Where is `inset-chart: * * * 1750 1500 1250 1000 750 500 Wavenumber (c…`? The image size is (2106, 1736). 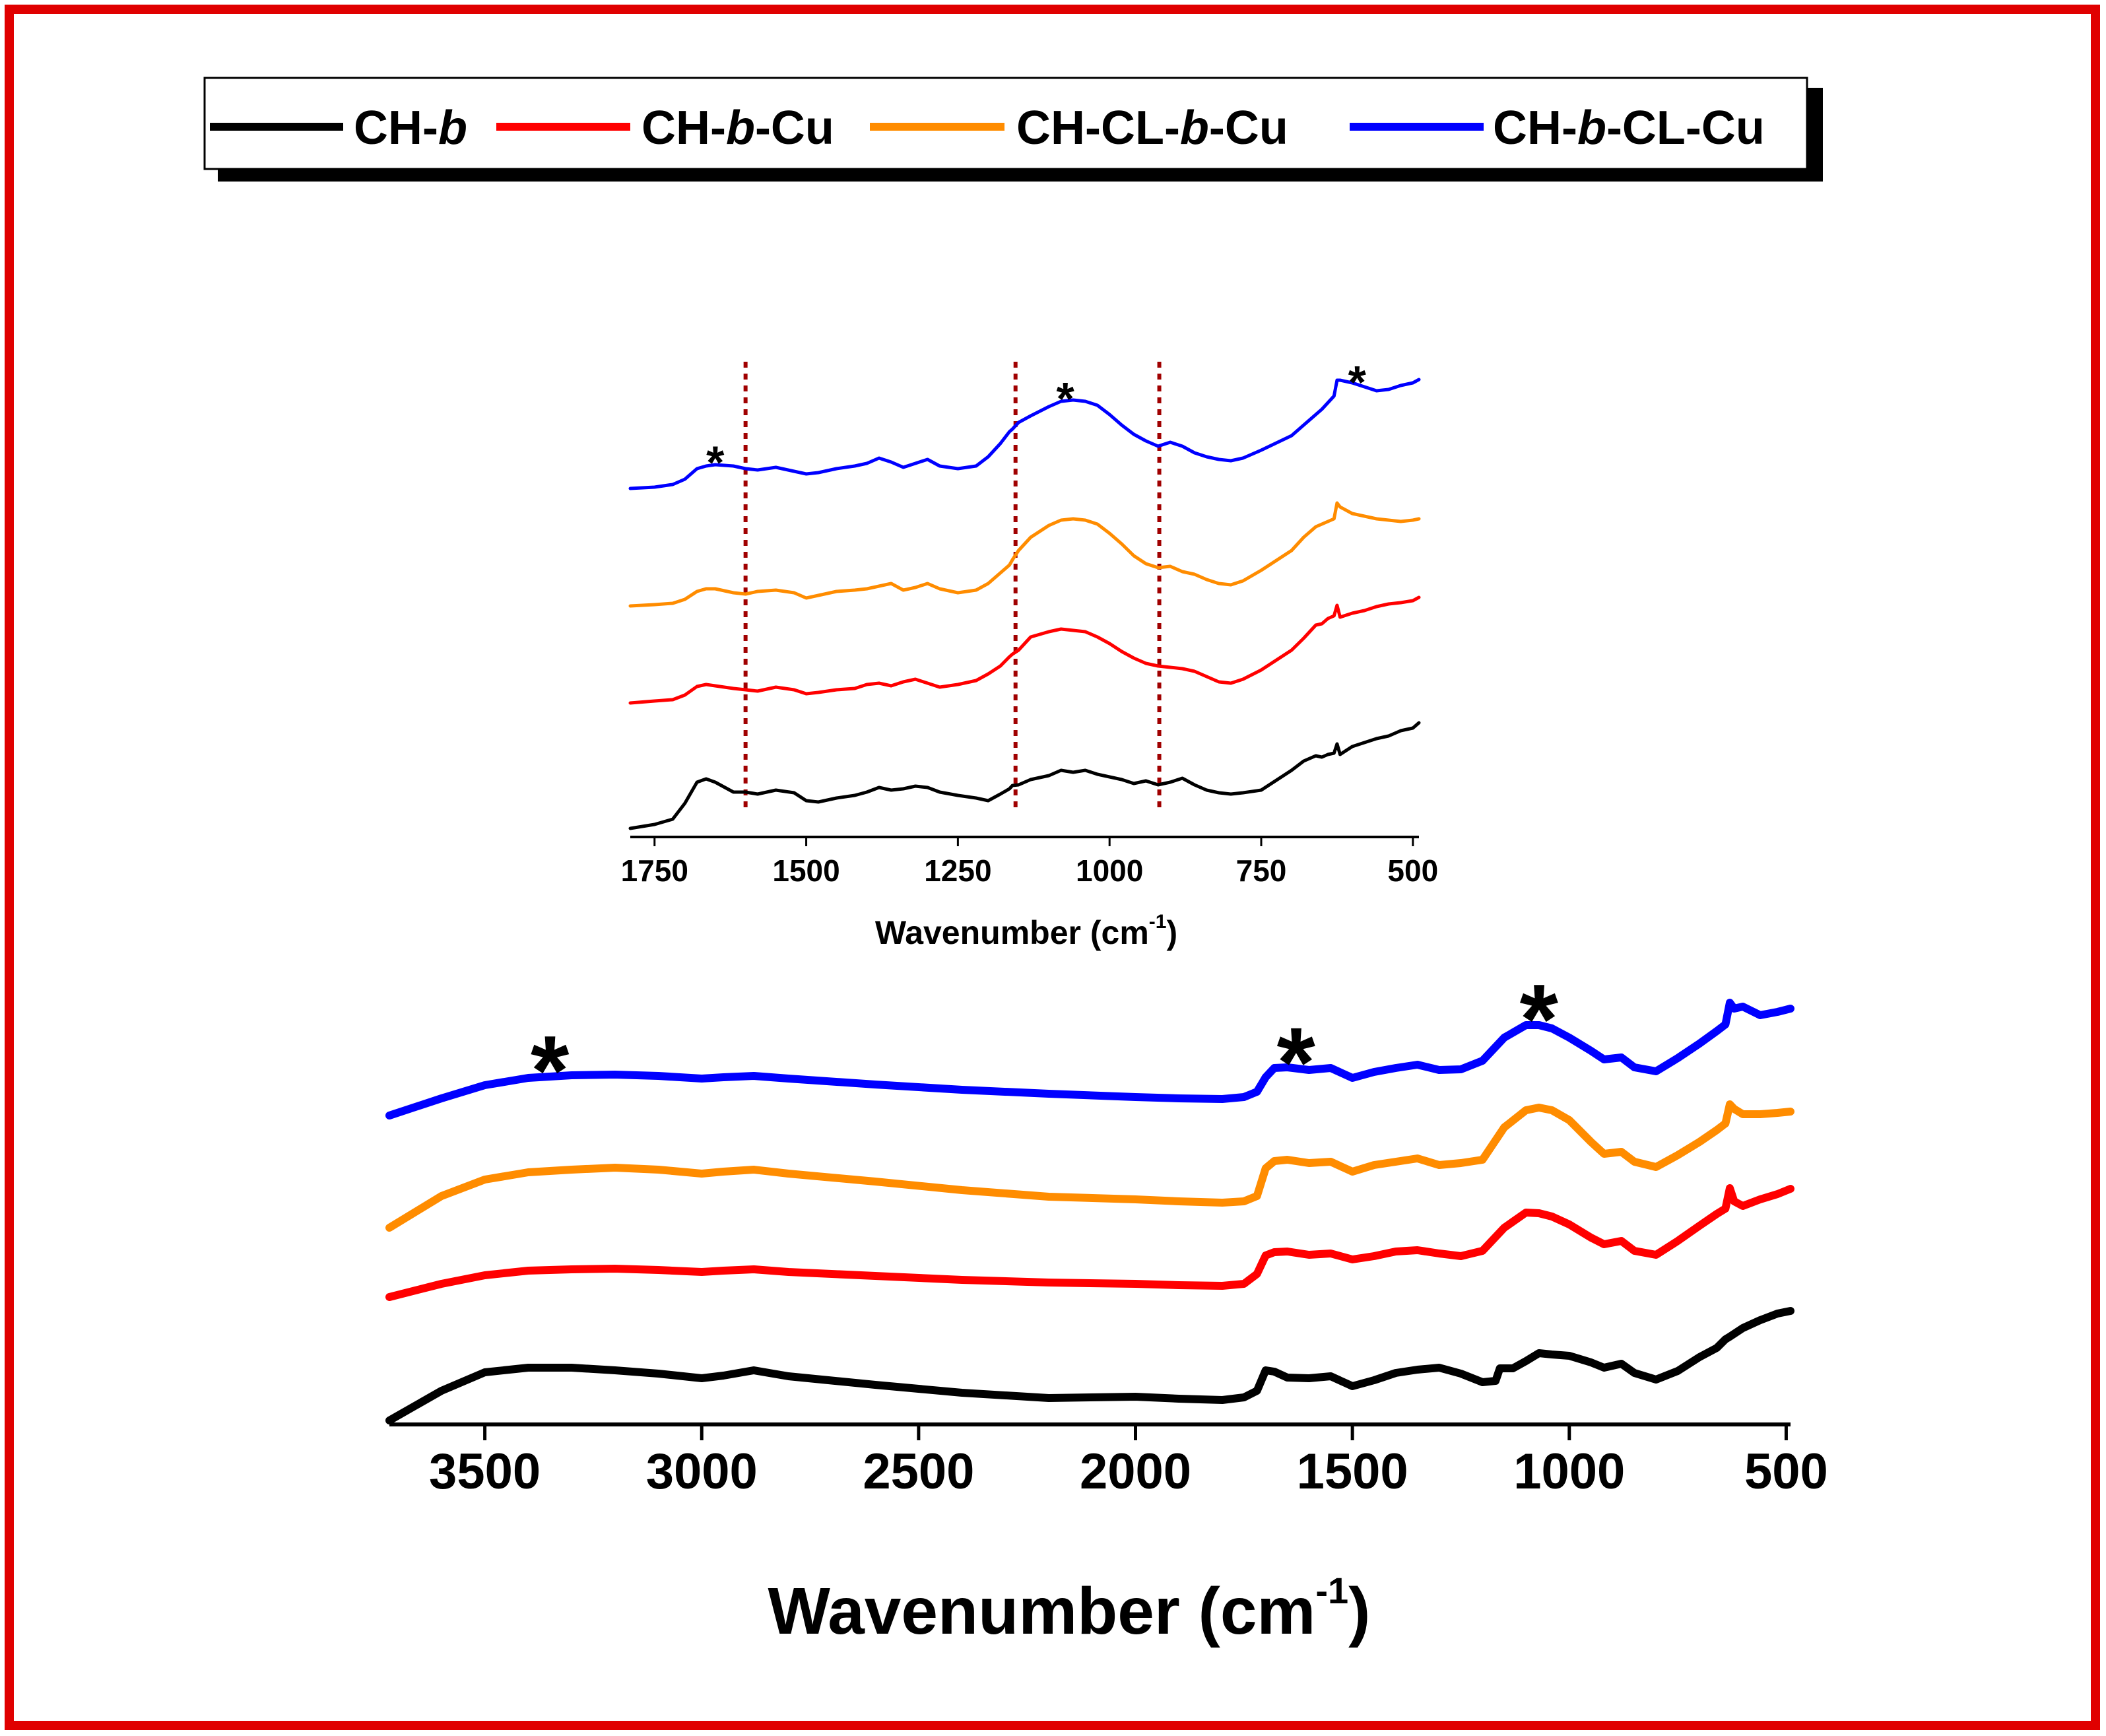 inset-chart: * * * 1750 1500 1250 1000 750 500 Wavenumber (c… is located at coordinates (1030, 653).